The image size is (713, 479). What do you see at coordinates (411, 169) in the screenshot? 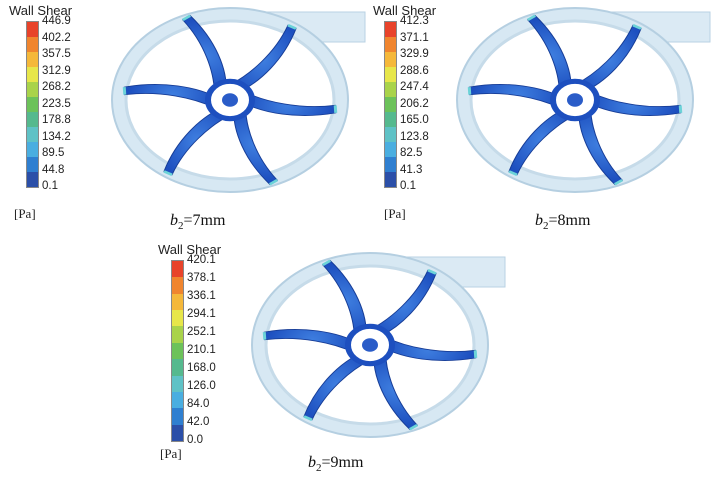
I see `colorbar-tick-label: 41.3` at bounding box center [411, 169].